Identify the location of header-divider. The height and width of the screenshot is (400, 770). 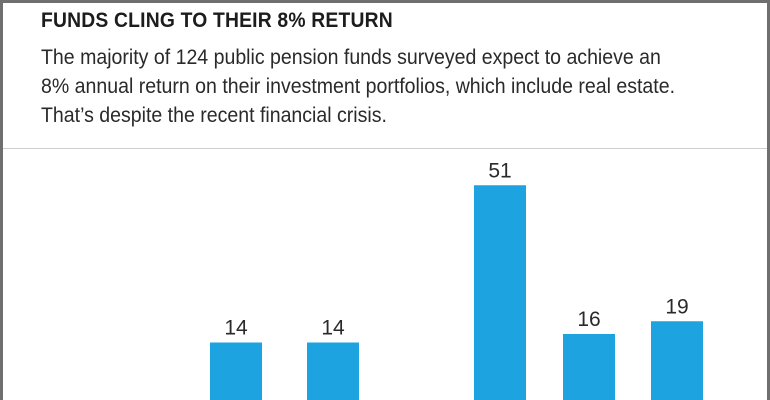
(385, 148).